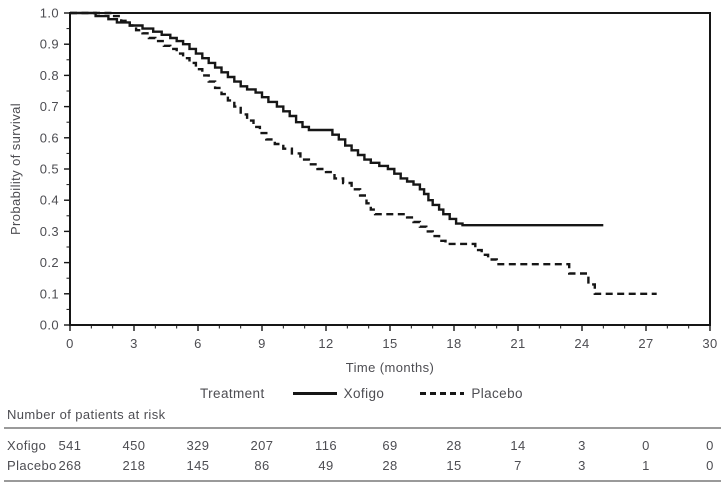  I want to click on y-tick-label: 0.4, so click(49, 200).